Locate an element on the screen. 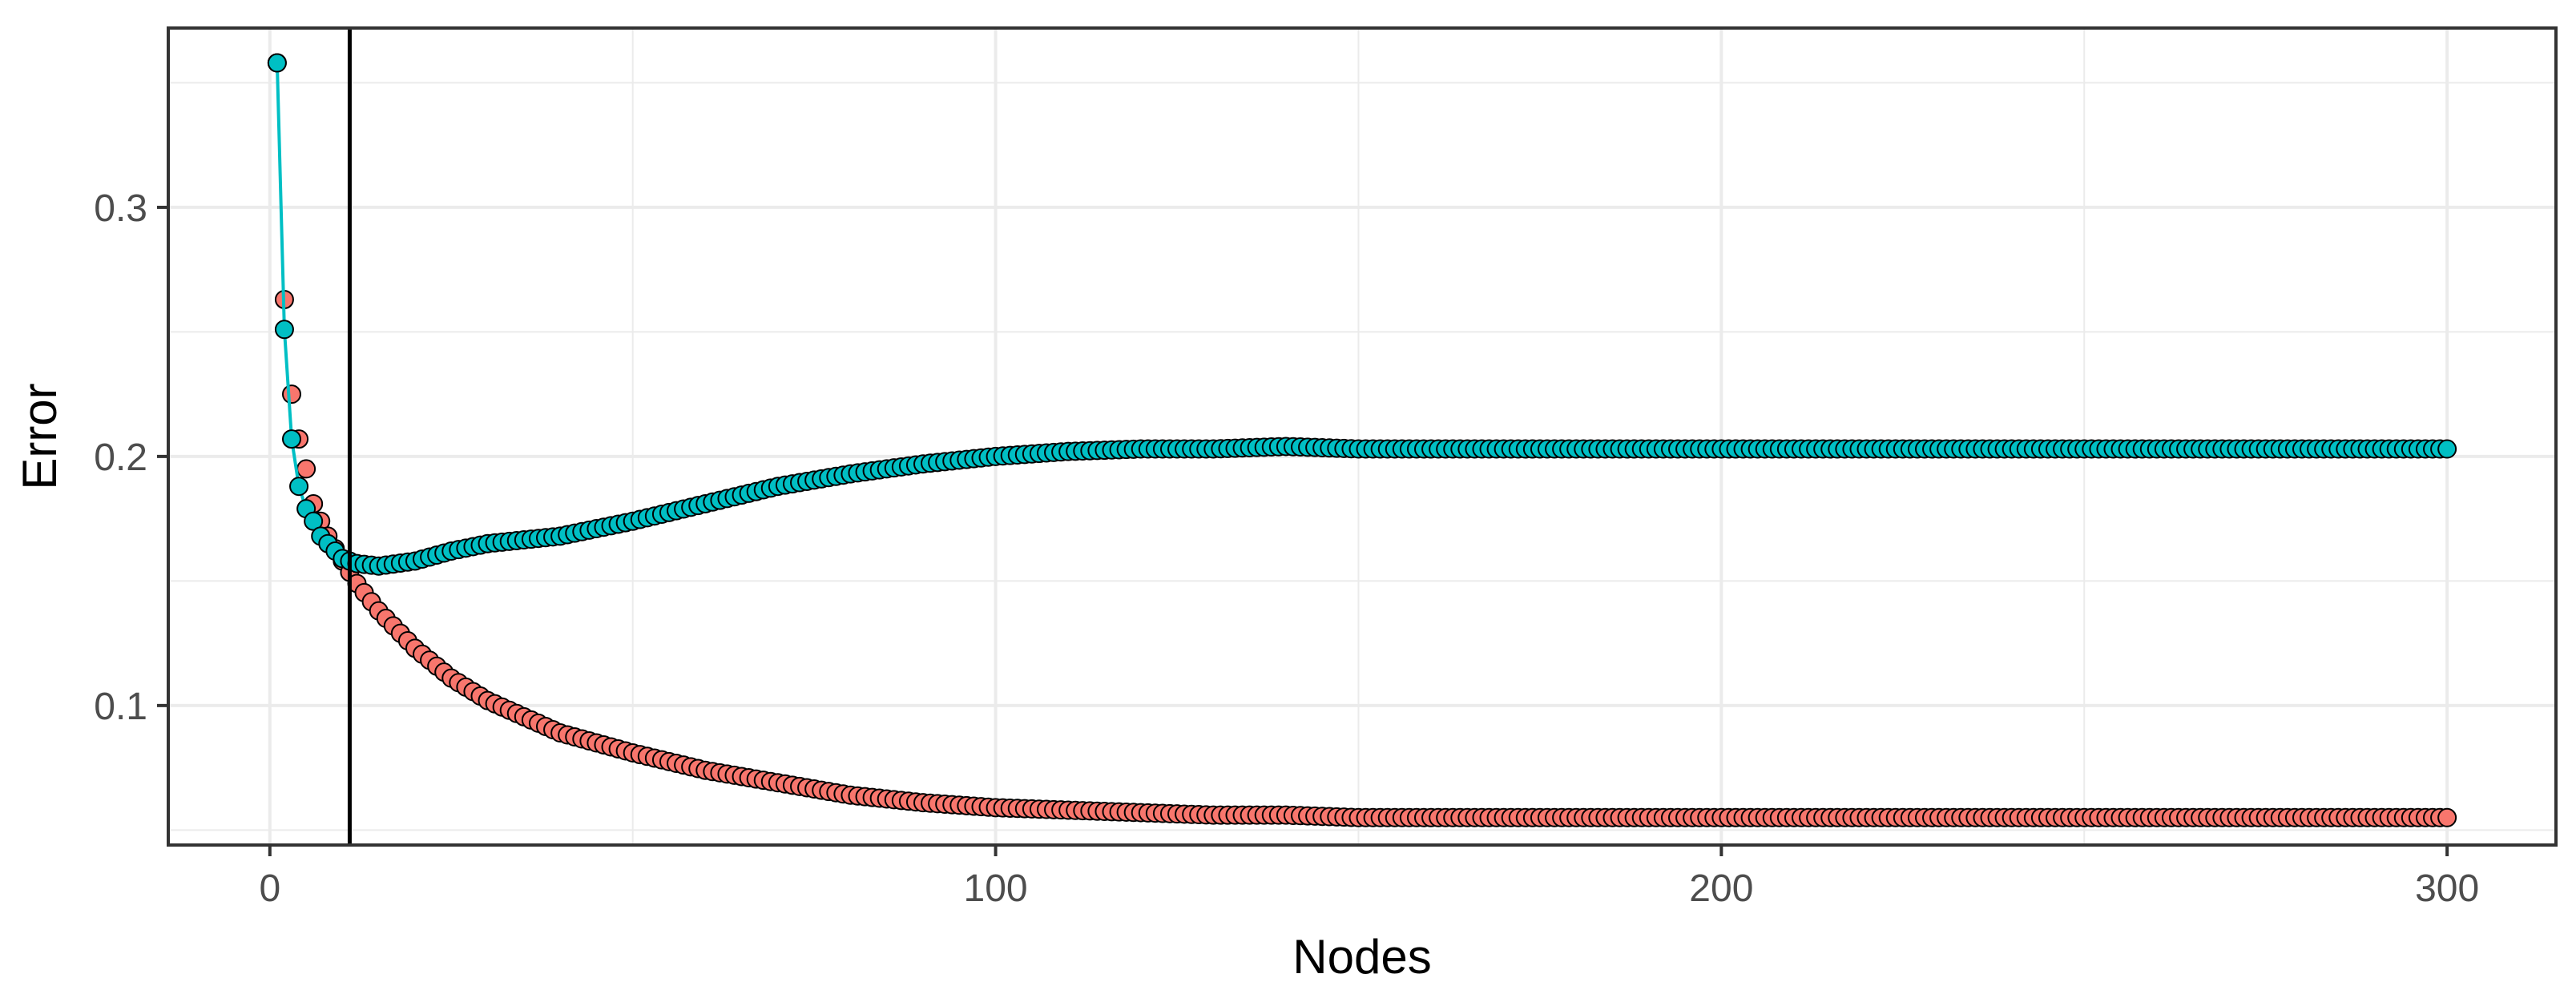 This screenshot has height=994, width=2576. x-tick-label: 200 is located at coordinates (1721, 888).